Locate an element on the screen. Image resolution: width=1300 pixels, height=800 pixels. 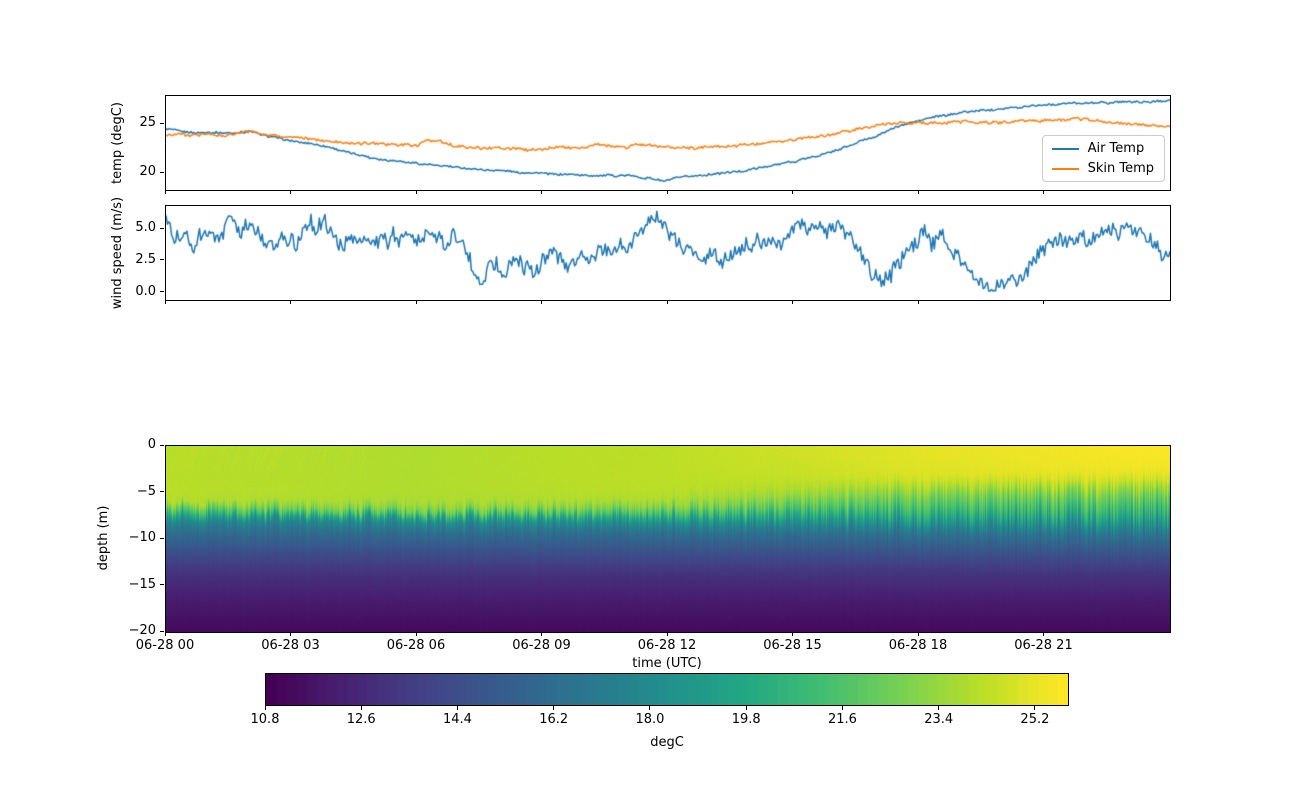
wind-ytick-label: 5.0 is located at coordinates (145, 228).